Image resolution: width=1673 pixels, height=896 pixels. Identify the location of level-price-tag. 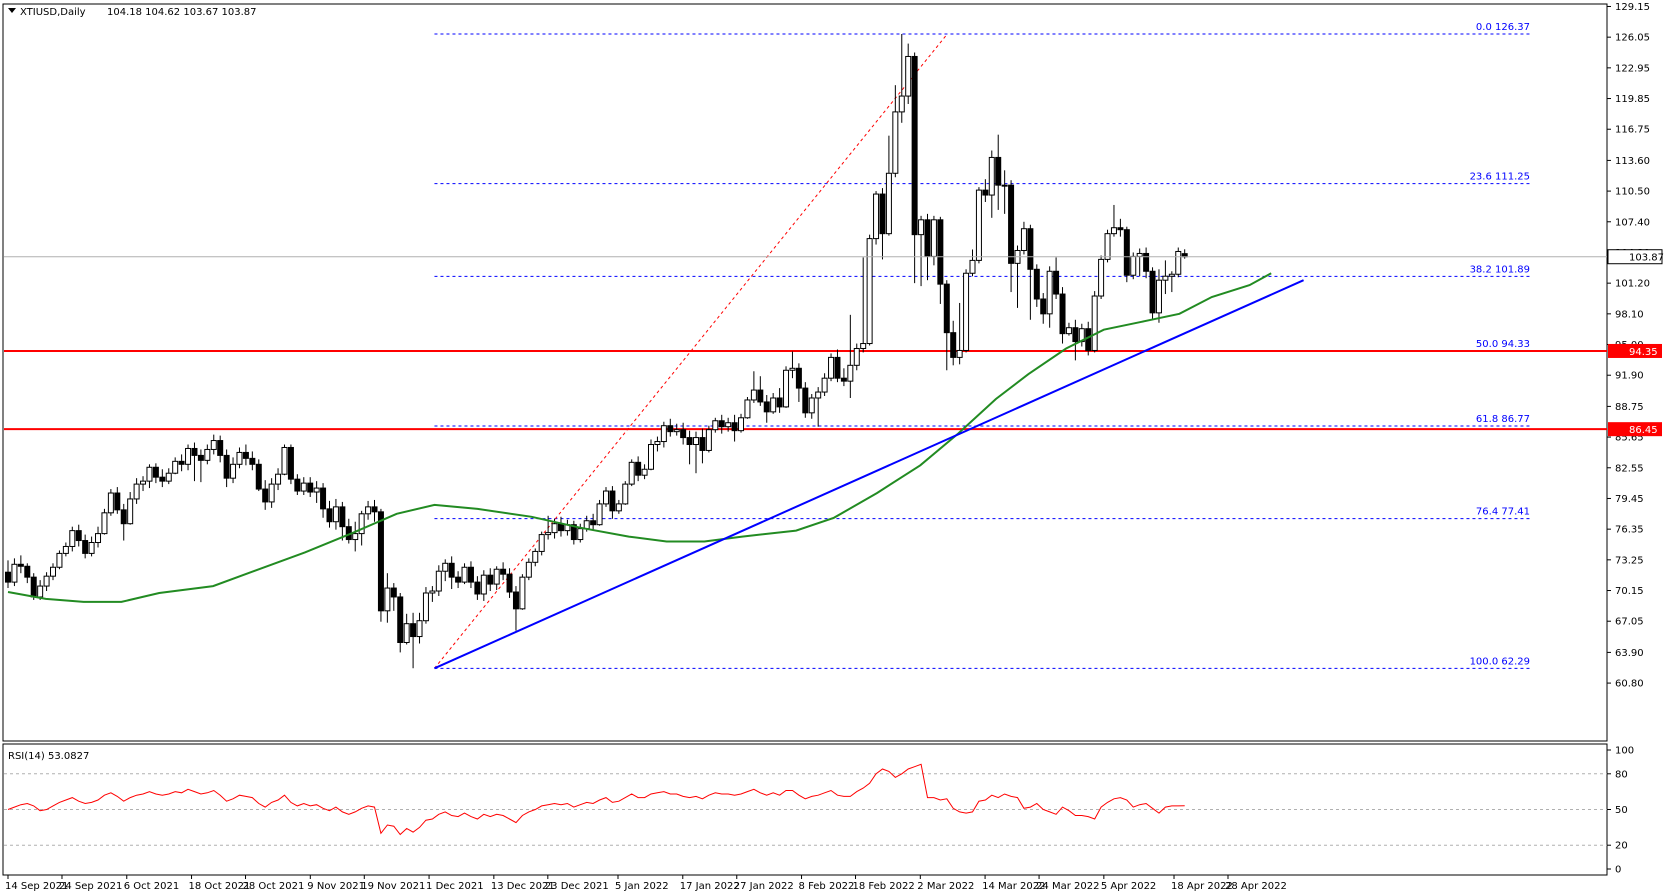
(1635, 350).